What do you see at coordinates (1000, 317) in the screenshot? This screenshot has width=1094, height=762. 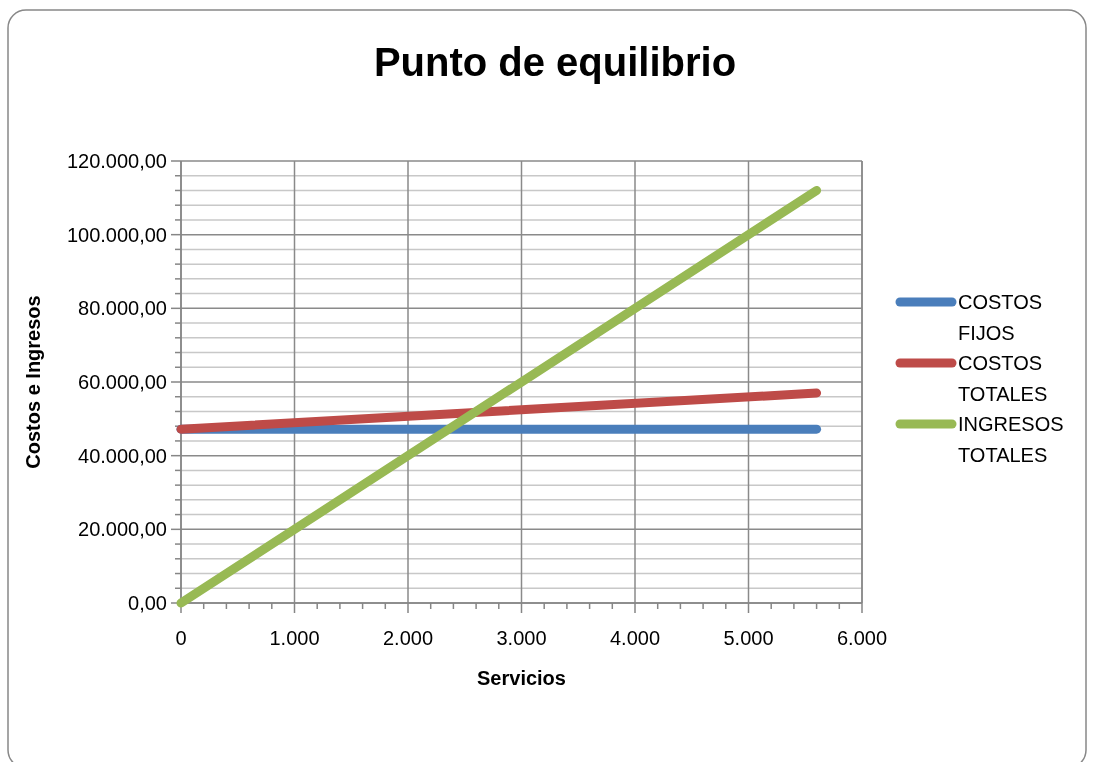 I see `legend-label: COSTOS FIJOS` at bounding box center [1000, 317].